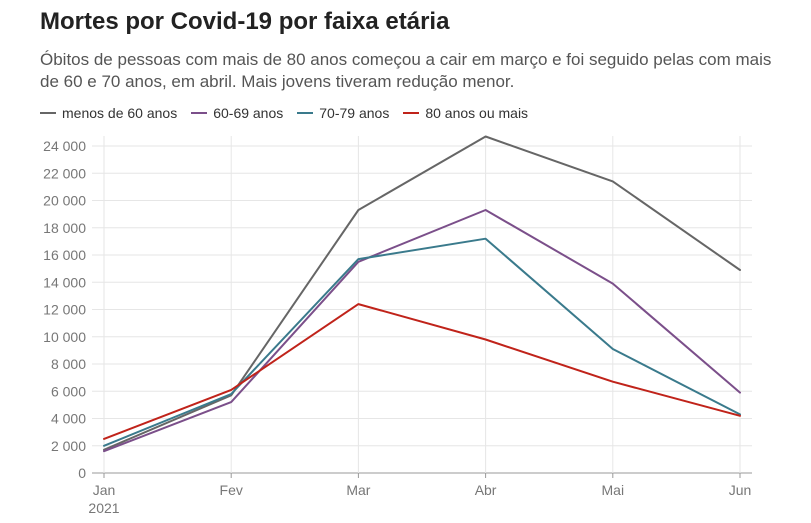  What do you see at coordinates (68, 419) in the screenshot?
I see `y-tick-label: 4 000` at bounding box center [68, 419].